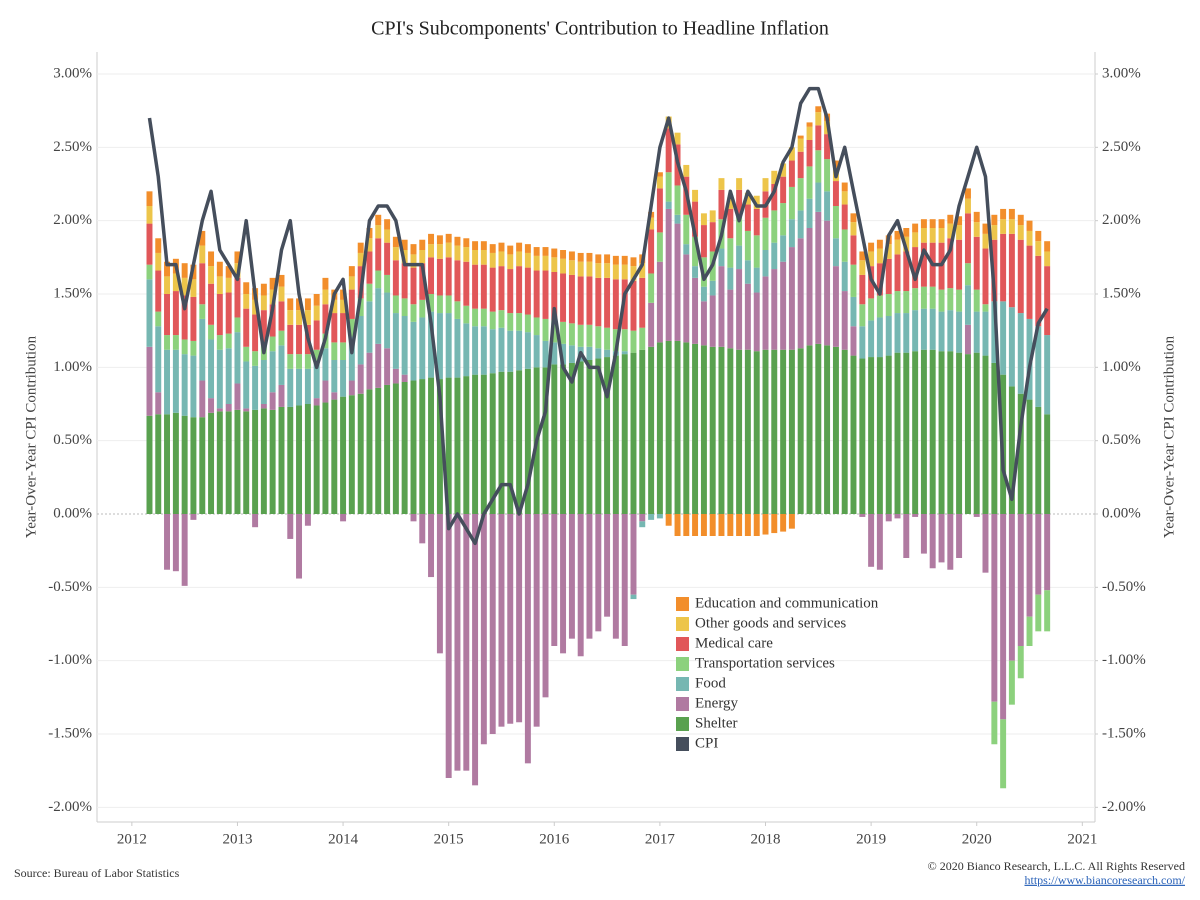  Describe the element at coordinates (1169, 436) in the screenshot. I see `y2-axis-label: Year-Over-Year CPI Contribution` at that location.